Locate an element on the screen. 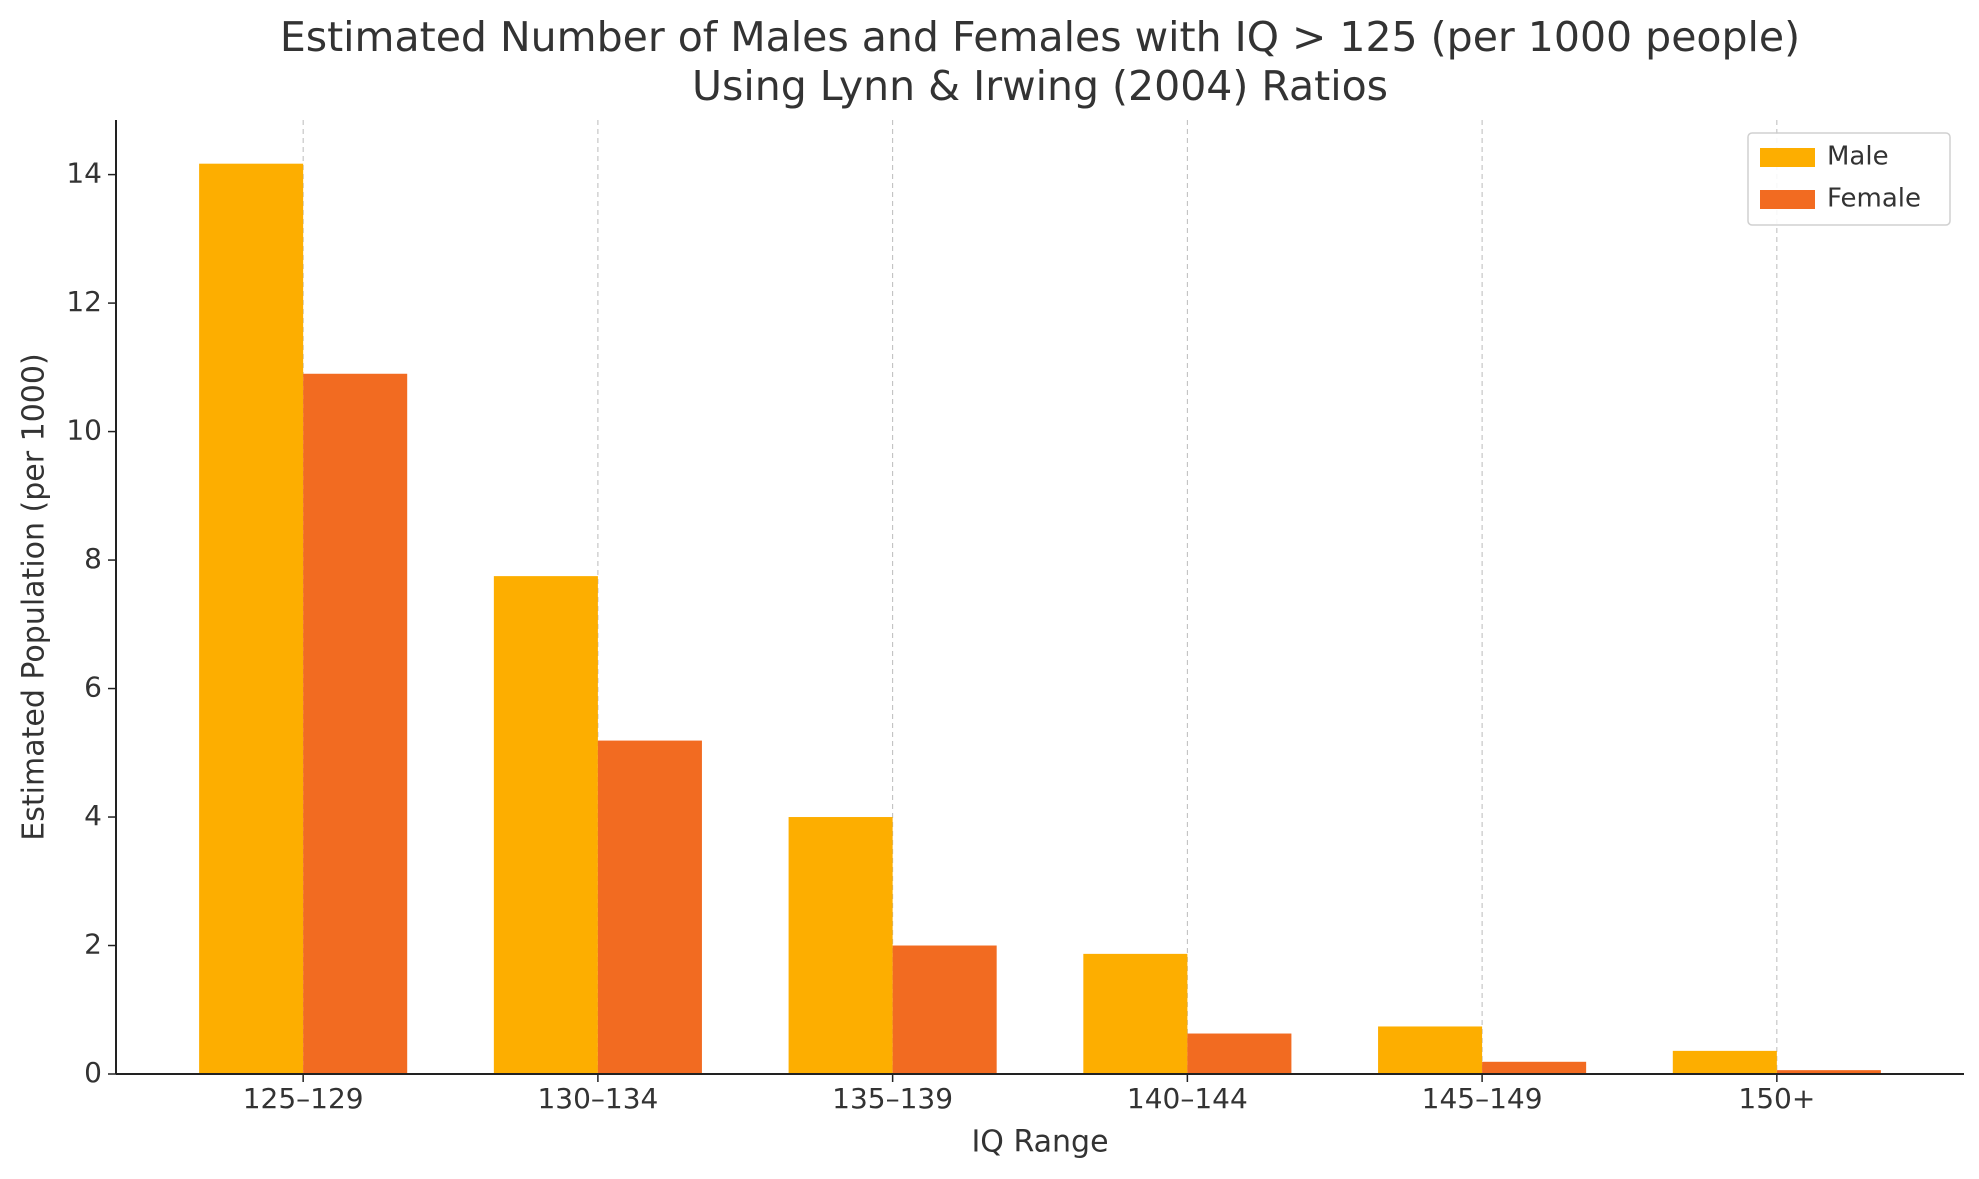 The width and height of the screenshot is (1979, 1179). x-tick-label: 145–149 is located at coordinates (1482, 1098).